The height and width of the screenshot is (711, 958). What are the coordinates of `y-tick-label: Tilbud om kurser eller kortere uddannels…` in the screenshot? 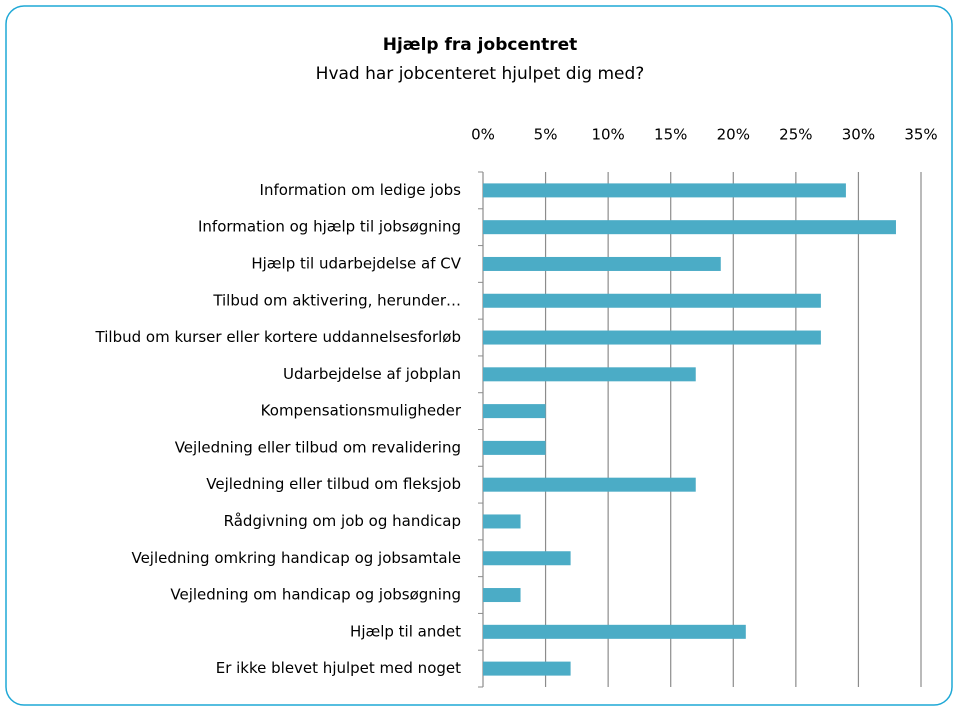 It's located at (278, 337).